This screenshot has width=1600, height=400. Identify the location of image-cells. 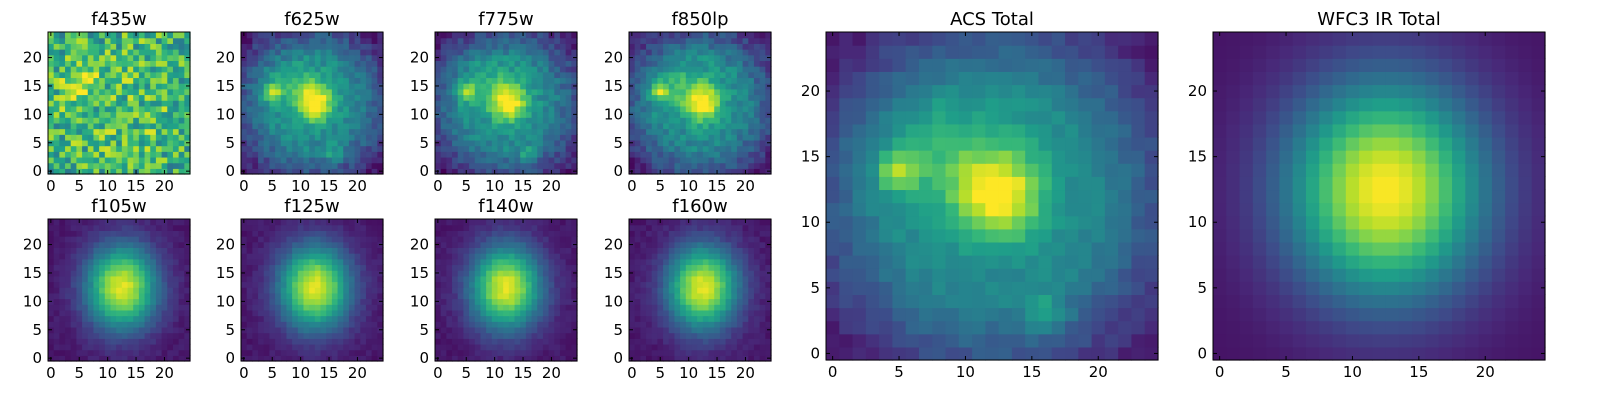
(312, 103).